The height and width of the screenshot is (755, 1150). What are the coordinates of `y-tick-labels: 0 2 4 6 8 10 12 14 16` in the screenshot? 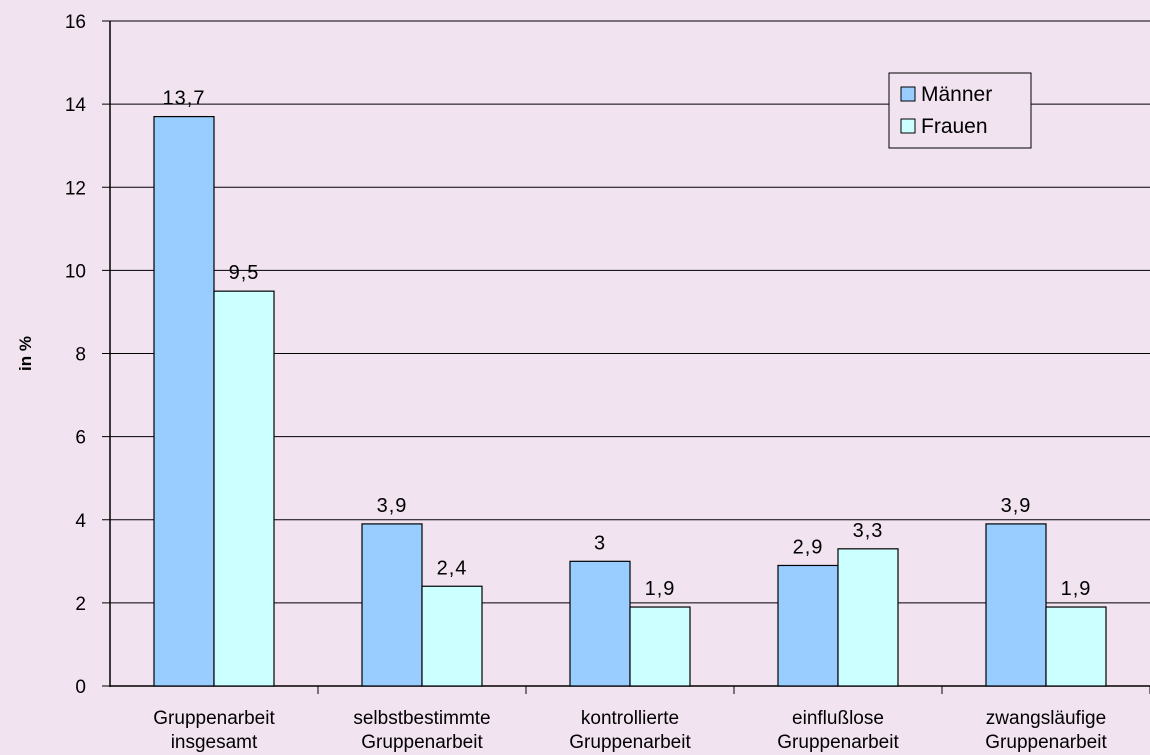 It's located at (76, 355).